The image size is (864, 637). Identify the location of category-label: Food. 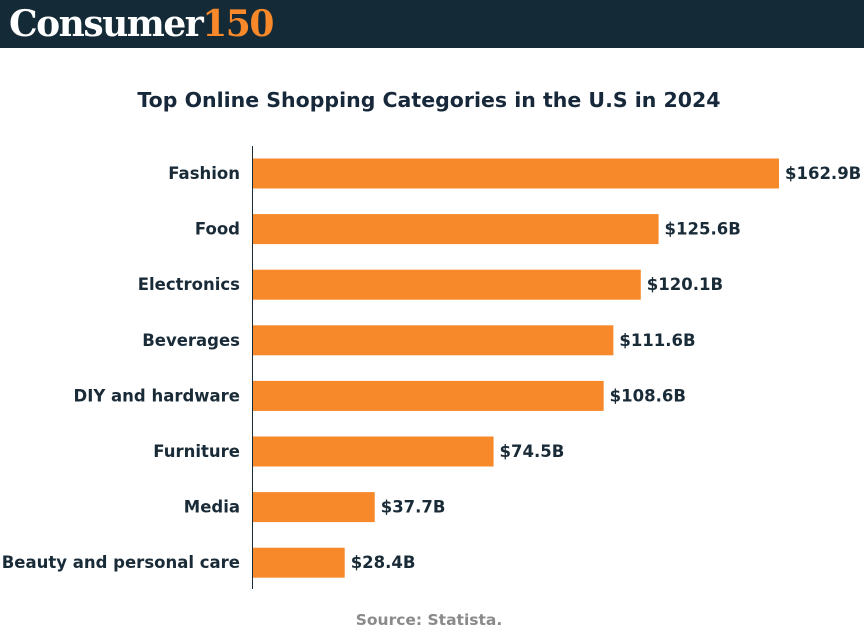
(217, 229).